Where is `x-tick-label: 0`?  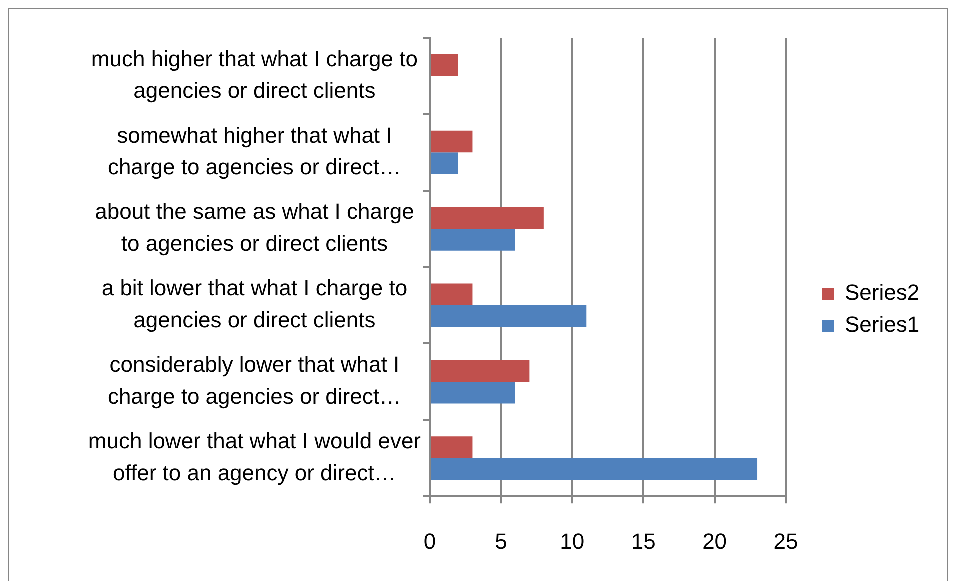
x-tick-label: 0 is located at coordinates (430, 541).